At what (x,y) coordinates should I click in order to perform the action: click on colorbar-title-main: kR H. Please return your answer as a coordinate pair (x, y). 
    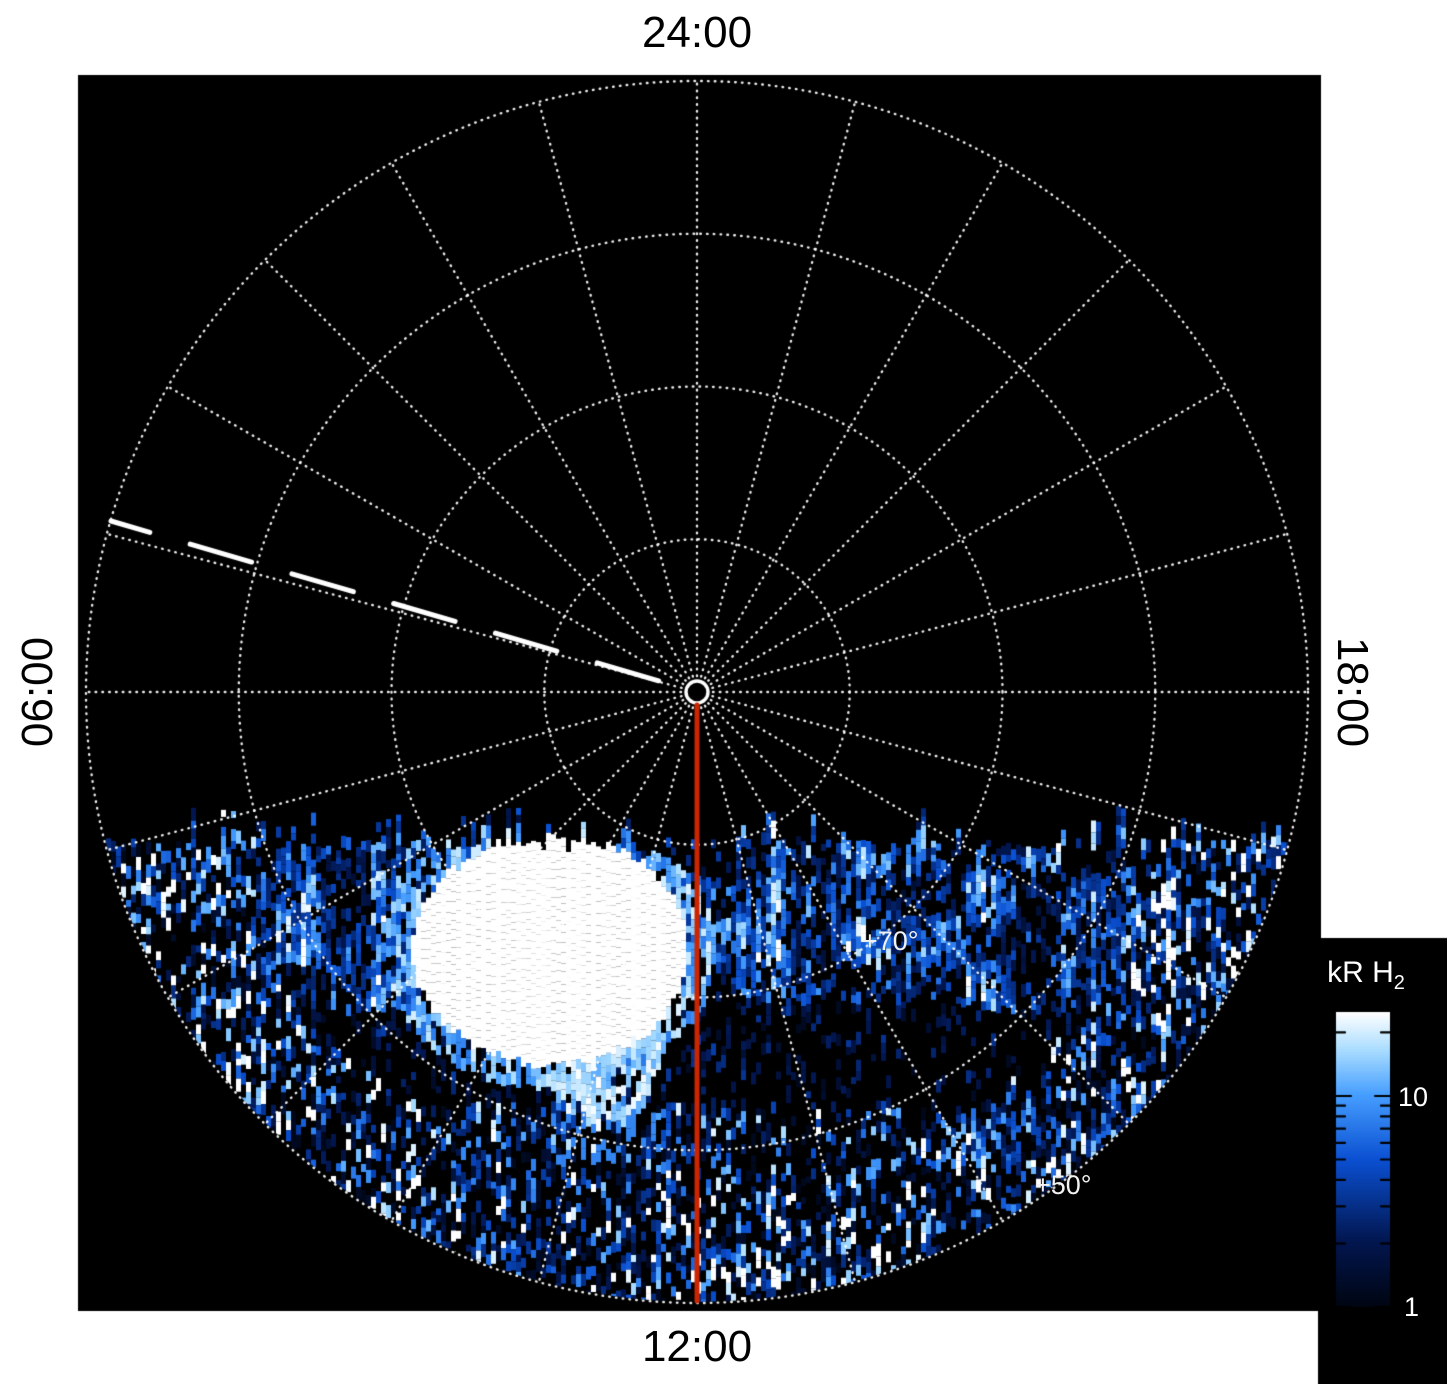
    Looking at the image, I should click on (1360, 972).